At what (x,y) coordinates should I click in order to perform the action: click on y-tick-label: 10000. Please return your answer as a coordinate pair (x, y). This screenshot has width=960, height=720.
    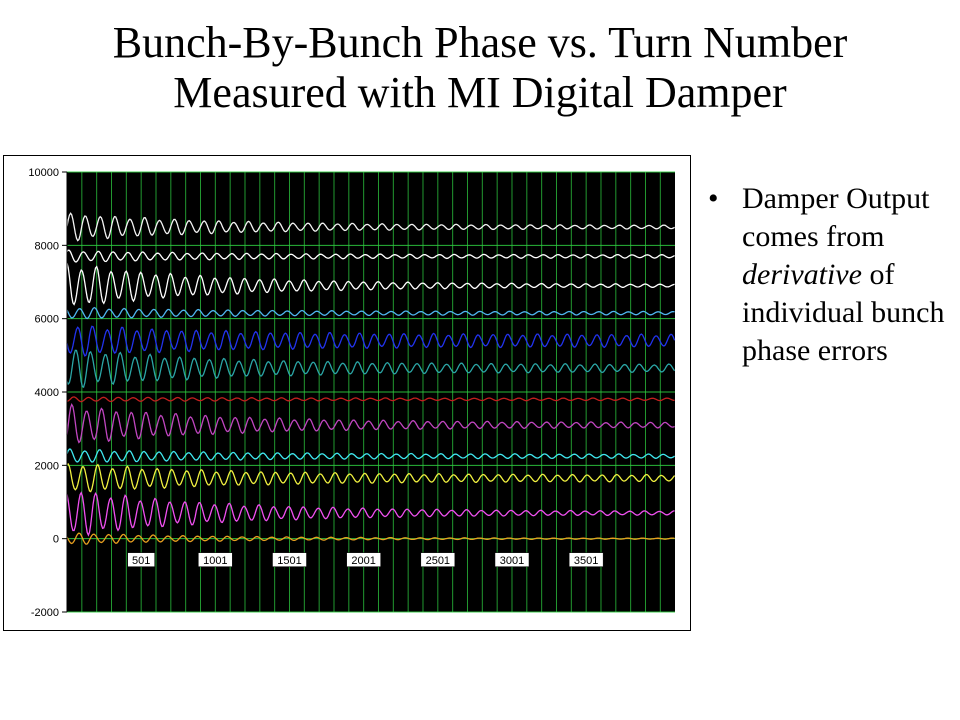
    Looking at the image, I should click on (43, 173).